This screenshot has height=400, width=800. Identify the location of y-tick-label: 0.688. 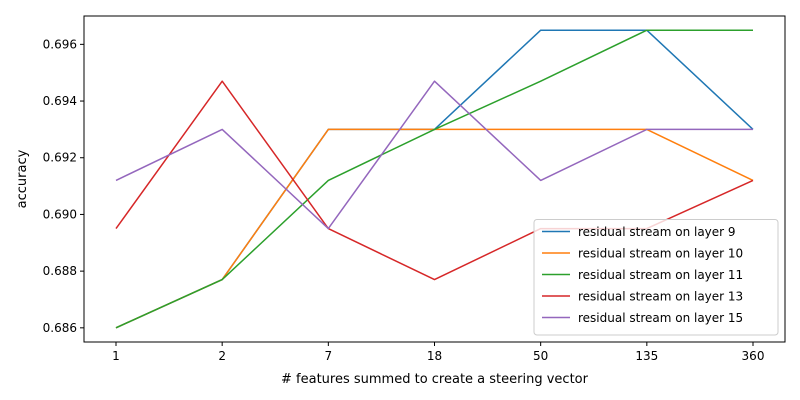
(60, 271).